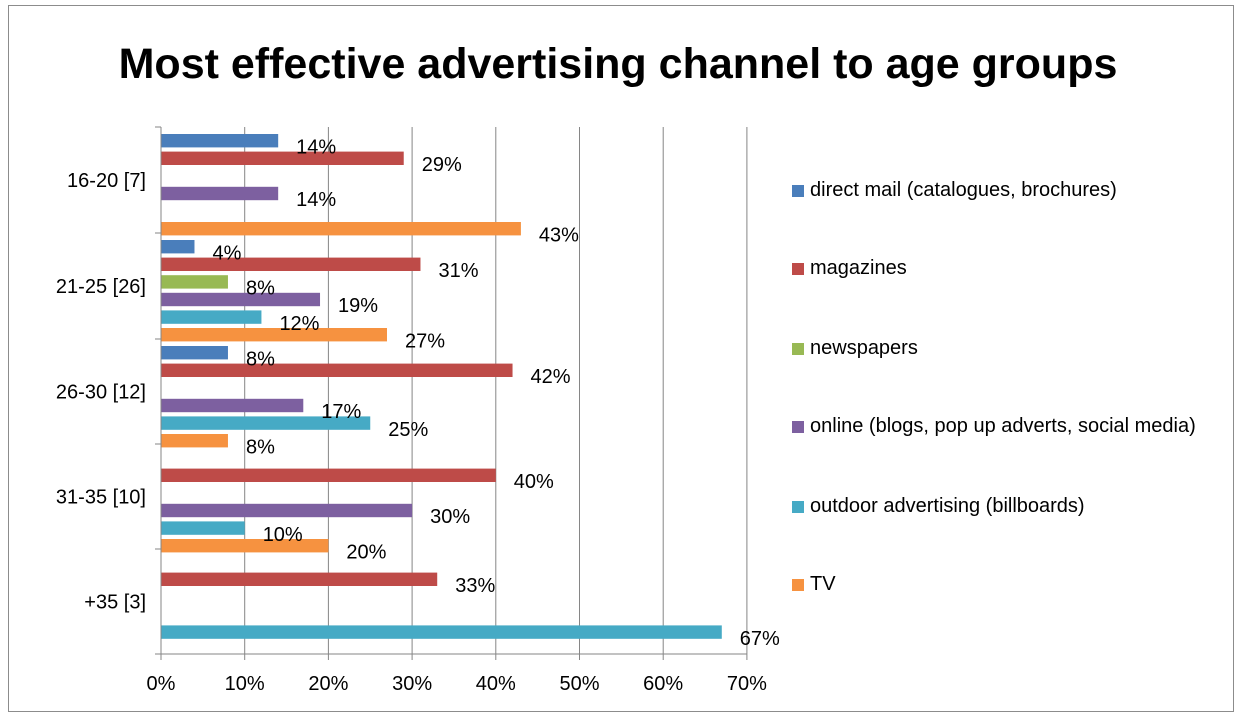 Image resolution: width=1236 pixels, height=713 pixels. Describe the element at coordinates (663, 684) in the screenshot. I see `x-tick-label: 60%` at that location.